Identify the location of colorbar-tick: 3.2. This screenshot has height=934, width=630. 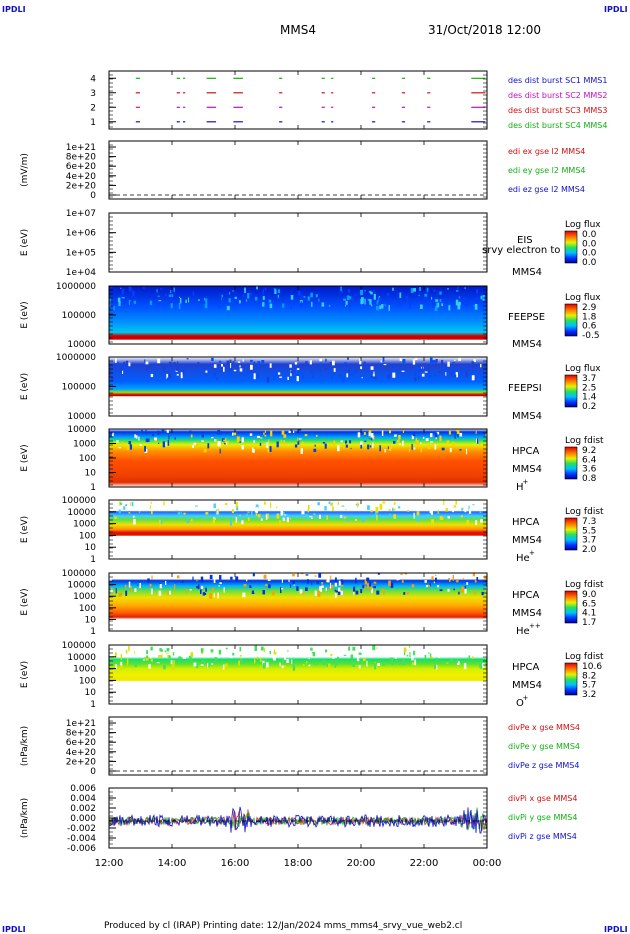
(589, 695).